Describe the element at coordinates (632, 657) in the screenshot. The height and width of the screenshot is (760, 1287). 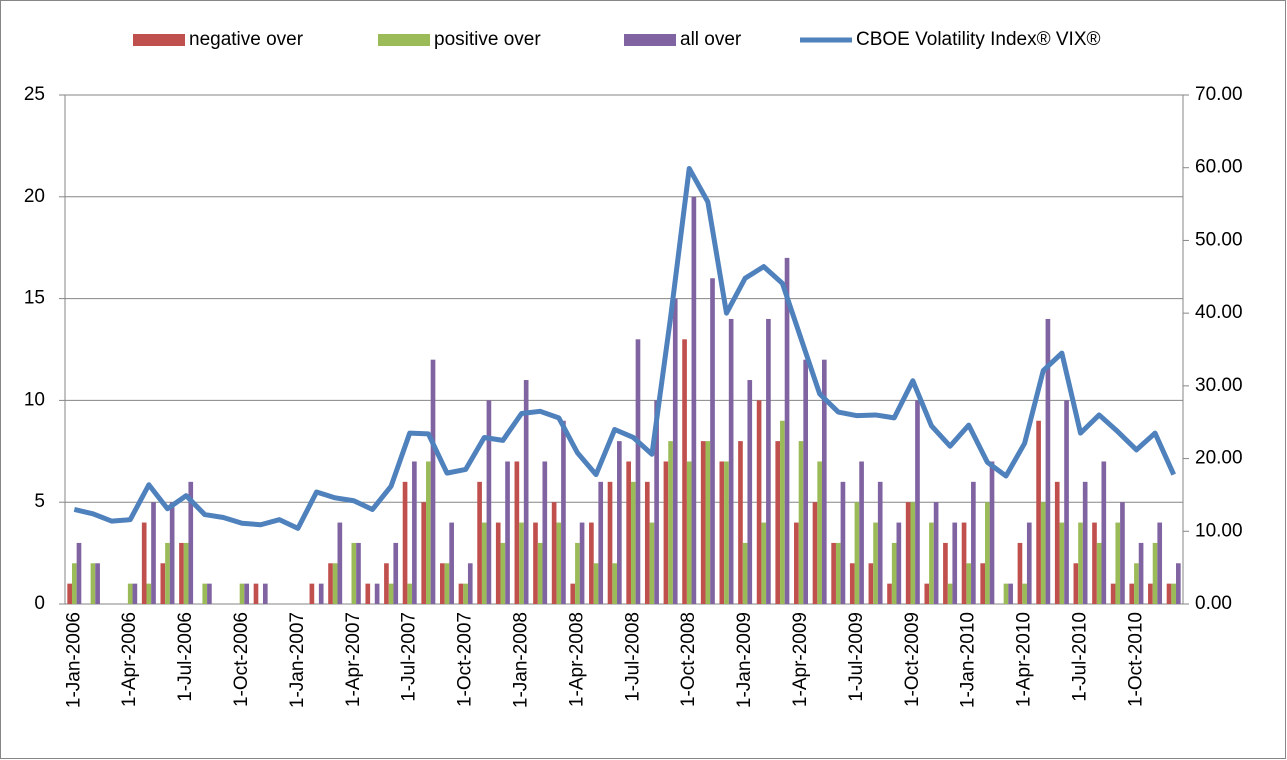
I see `x-tick-label: 1-Jul-2008` at that location.